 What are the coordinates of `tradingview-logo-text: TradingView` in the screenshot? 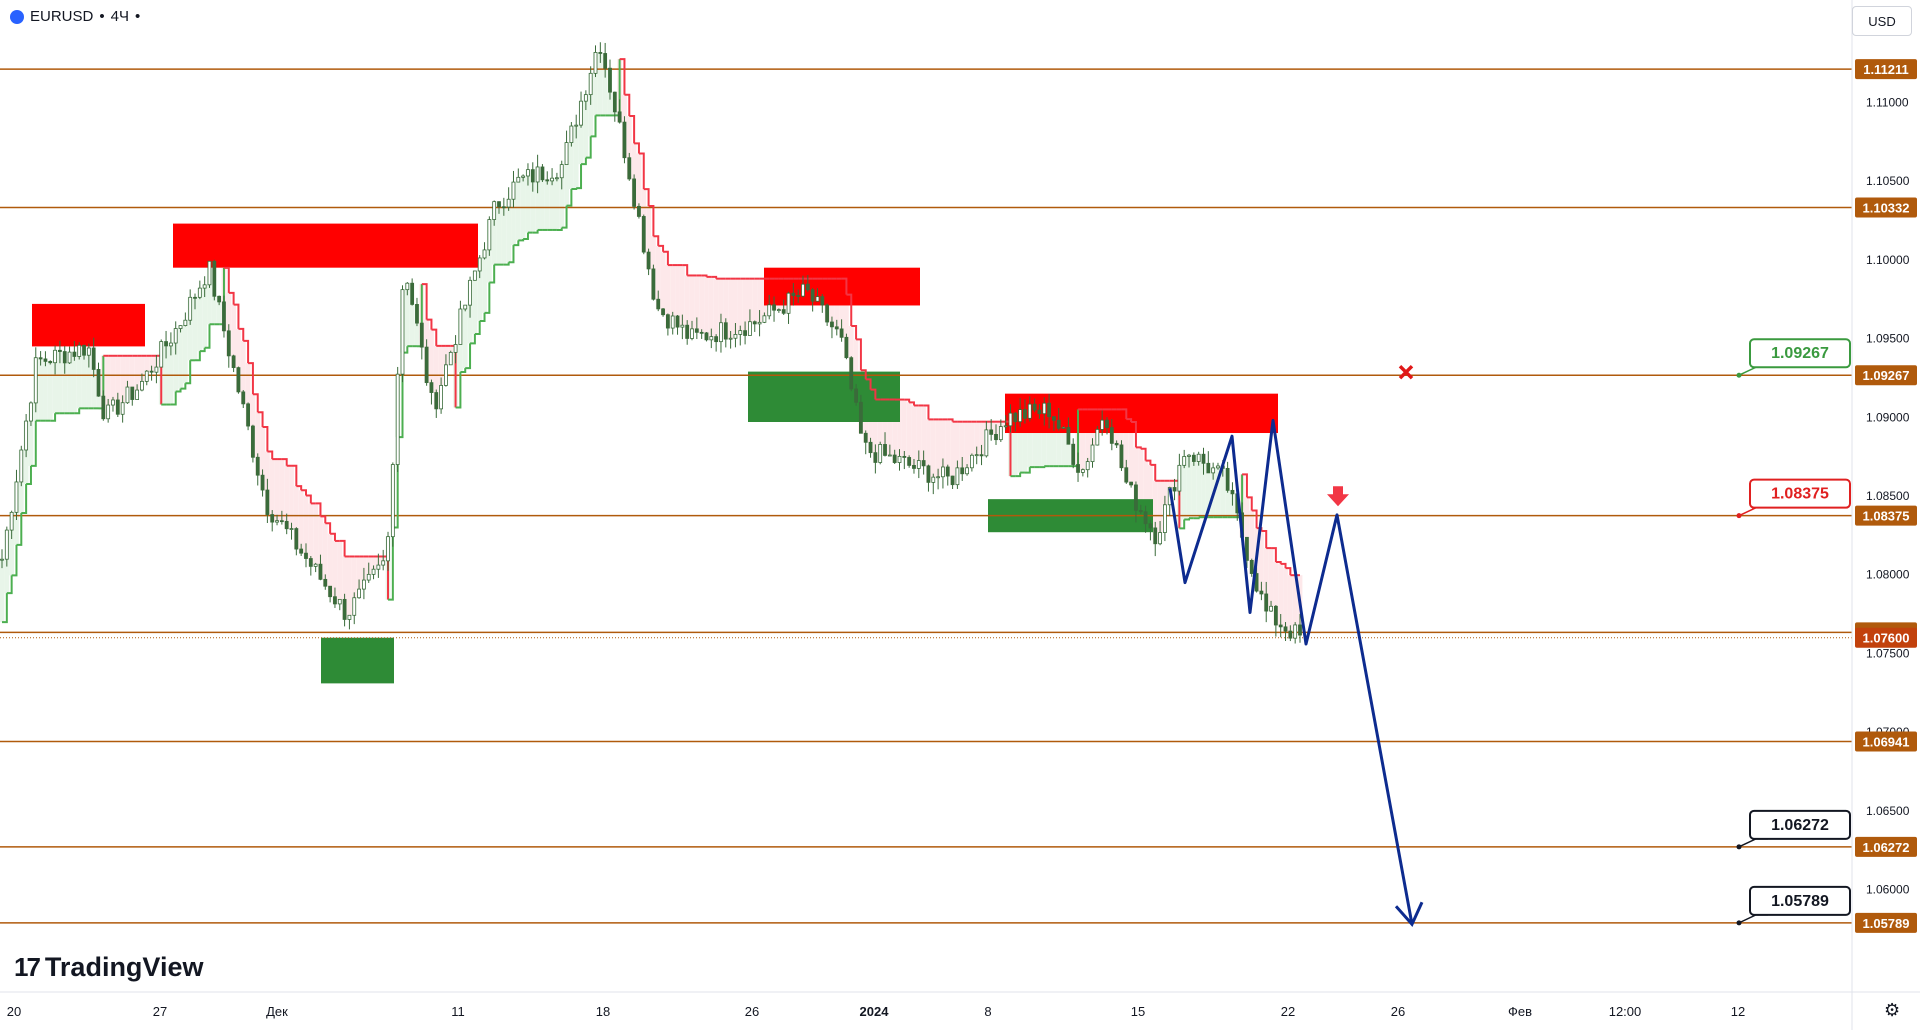 It's located at (124, 967).